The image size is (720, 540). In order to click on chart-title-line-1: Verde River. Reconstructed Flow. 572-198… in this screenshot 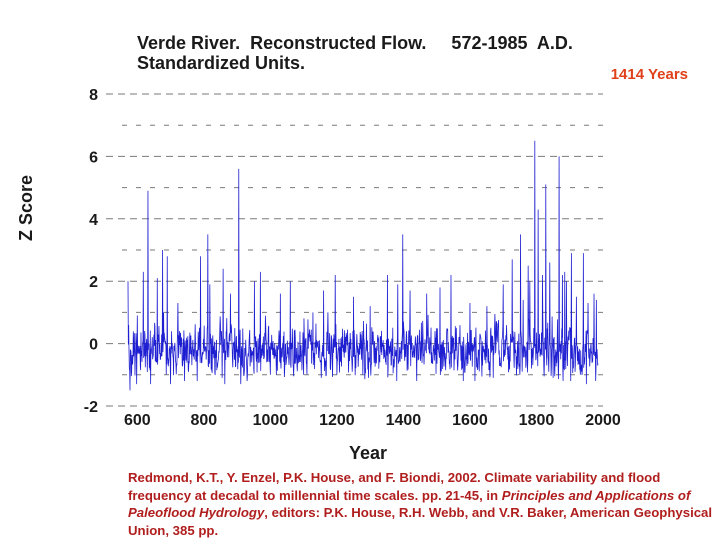, I will do `click(355, 43)`.